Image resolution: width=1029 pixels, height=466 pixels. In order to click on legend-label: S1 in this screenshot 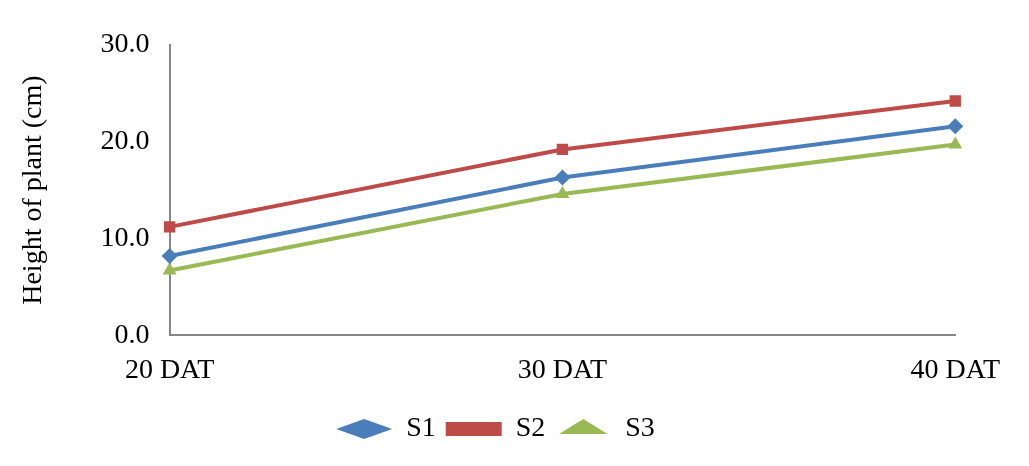, I will do `click(421, 427)`.